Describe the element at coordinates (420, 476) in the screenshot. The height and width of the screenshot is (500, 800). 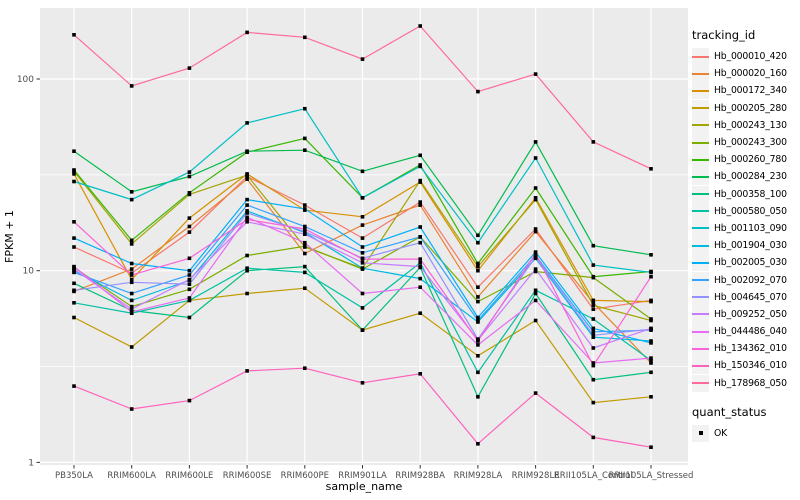
I see `x-tick-label: RRIM928BA` at that location.